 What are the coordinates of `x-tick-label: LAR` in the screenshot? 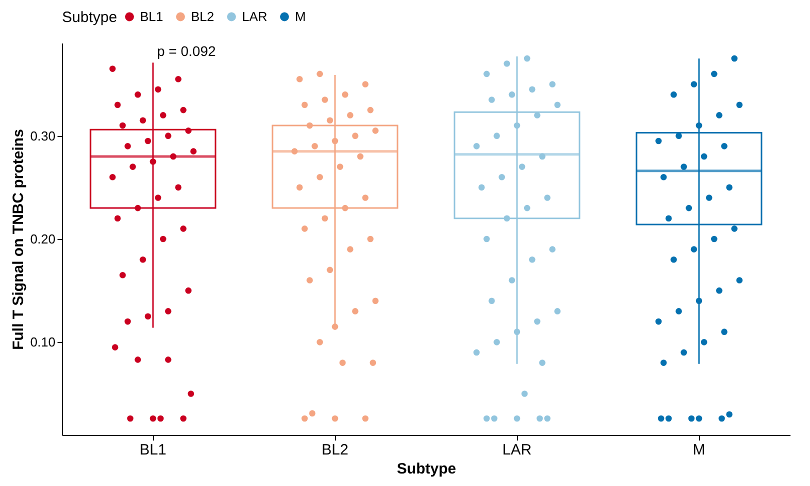 It's located at (517, 450).